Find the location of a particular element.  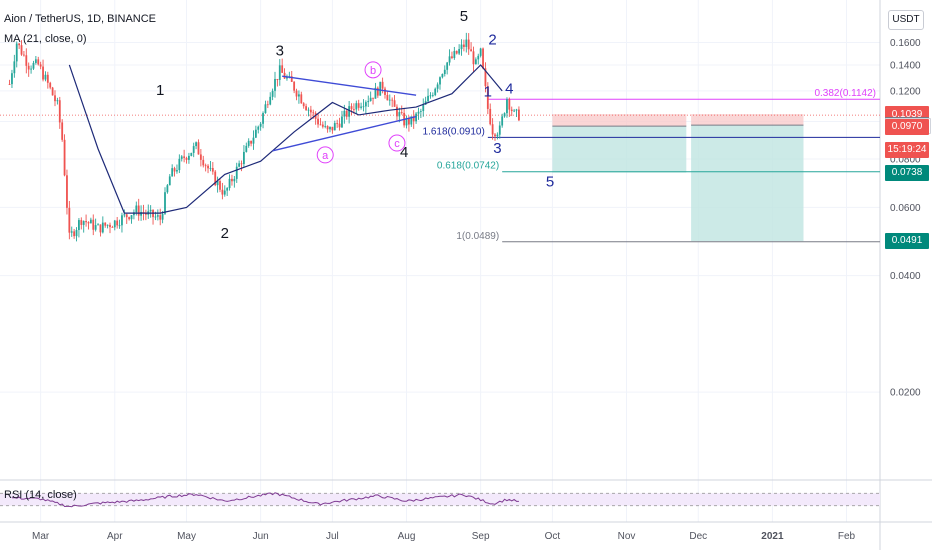

currency-button: USDT is located at coordinates (906, 20).